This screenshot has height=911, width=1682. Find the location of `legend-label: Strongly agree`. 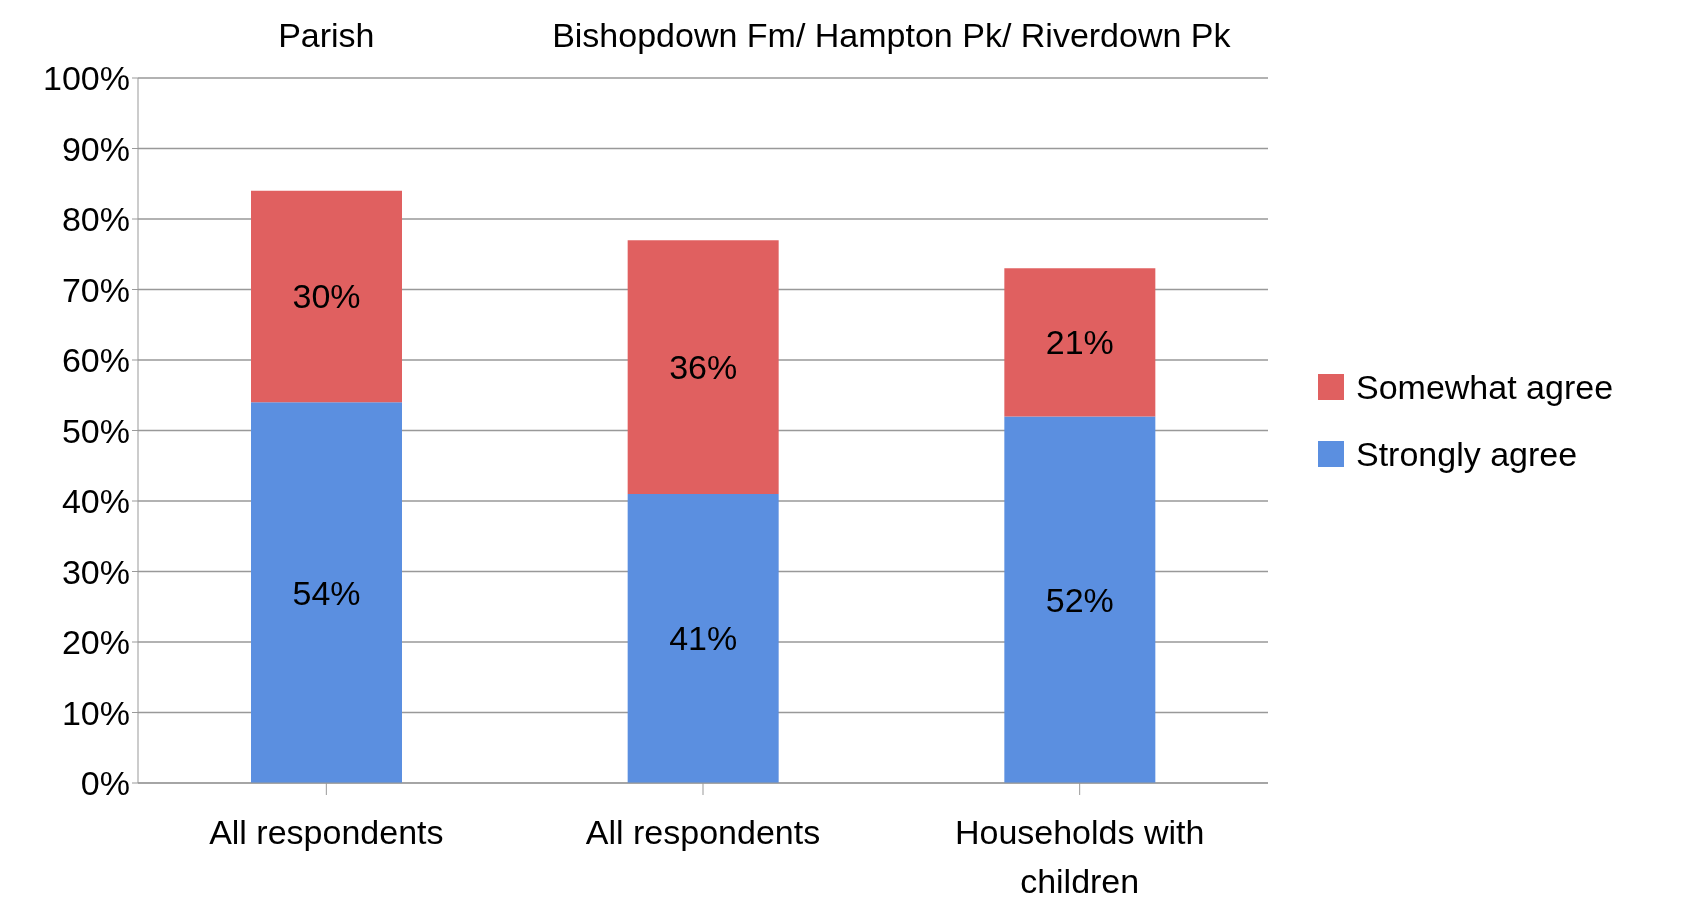

legend-label: Strongly agree is located at coordinates (1467, 454).